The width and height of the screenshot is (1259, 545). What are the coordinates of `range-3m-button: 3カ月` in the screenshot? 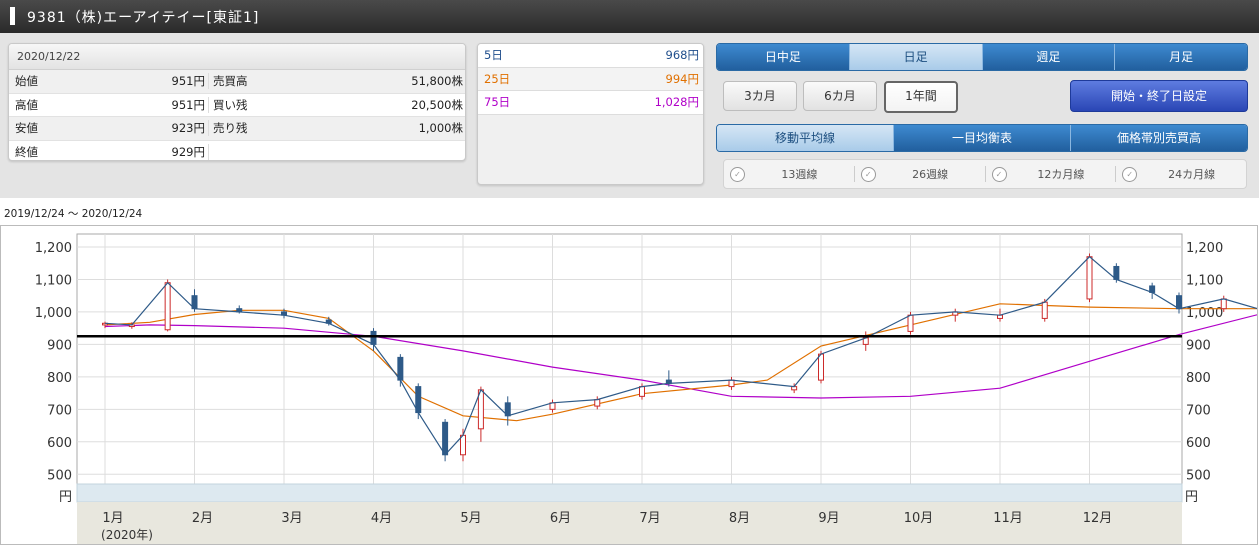 It's located at (760, 96).